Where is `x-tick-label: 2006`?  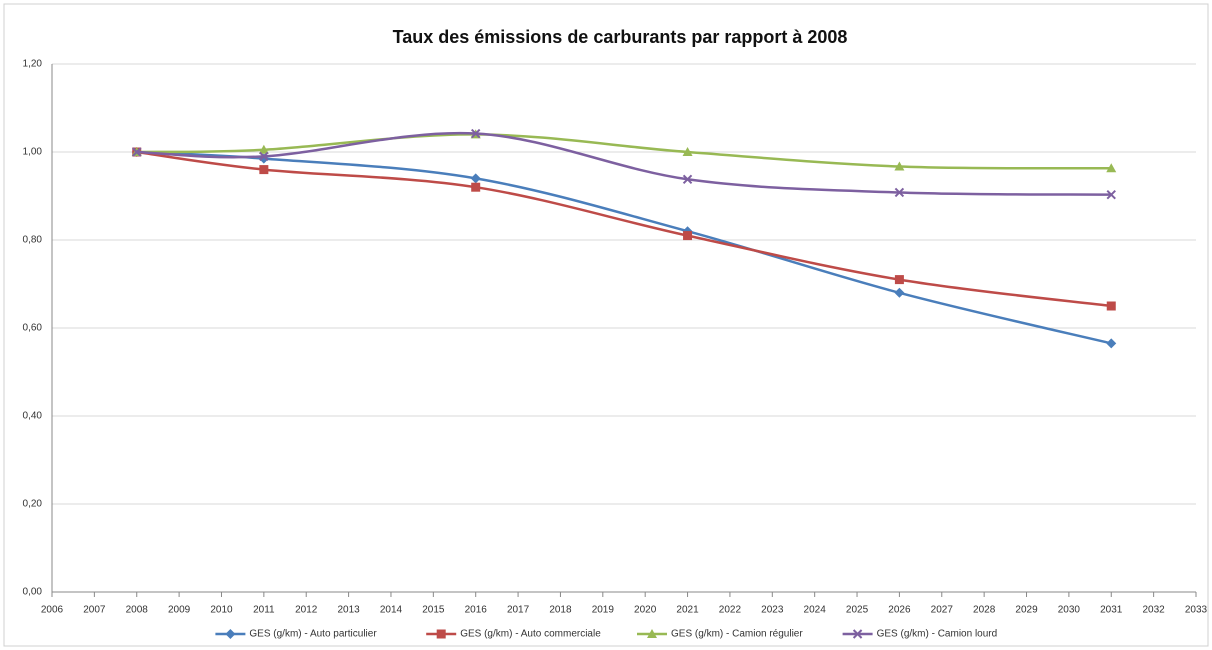 x-tick-label: 2006 is located at coordinates (52, 610).